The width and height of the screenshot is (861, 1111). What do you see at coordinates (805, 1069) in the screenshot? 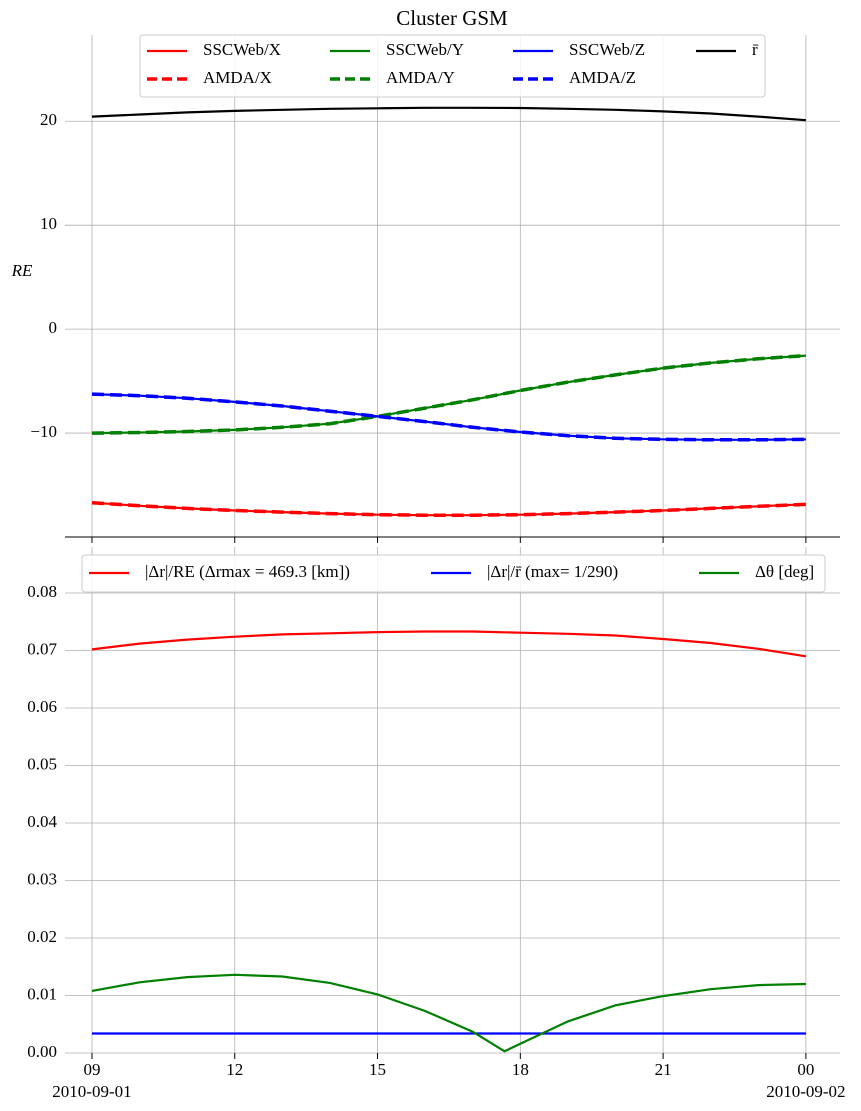
I see `x-tick-label: 00` at bounding box center [805, 1069].